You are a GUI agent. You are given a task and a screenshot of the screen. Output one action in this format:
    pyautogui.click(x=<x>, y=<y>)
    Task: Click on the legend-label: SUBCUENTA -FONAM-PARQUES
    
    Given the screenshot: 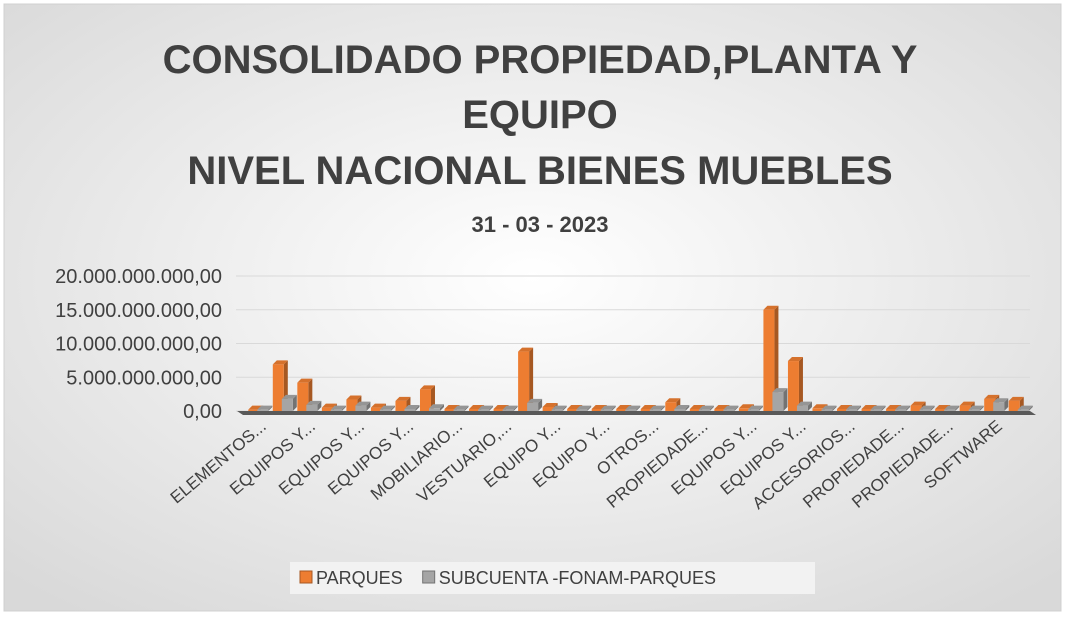 What is the action you would take?
    pyautogui.click(x=577, y=578)
    